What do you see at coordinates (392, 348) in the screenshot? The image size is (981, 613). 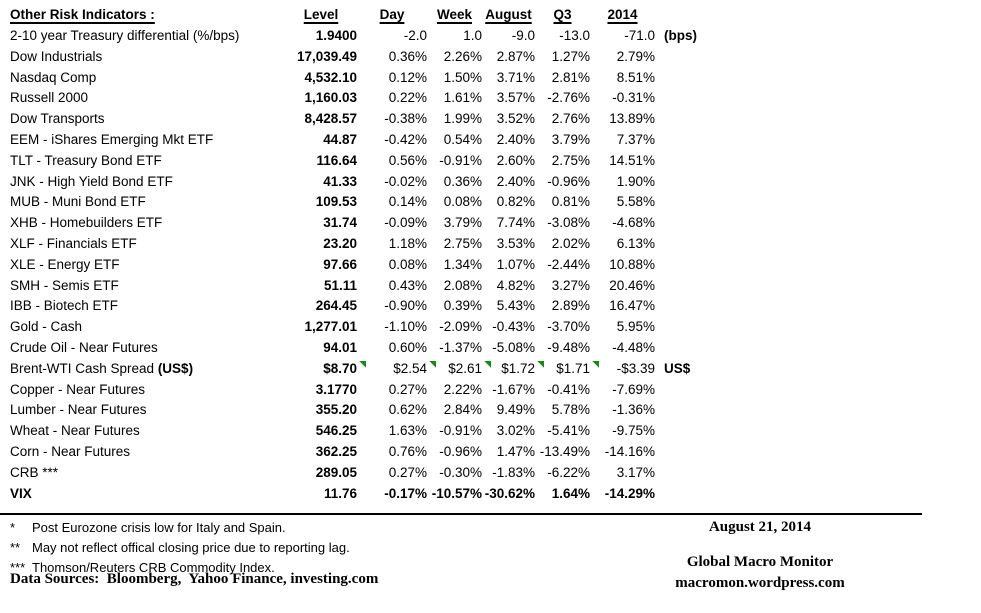 I see `day-cell: 0.60%` at bounding box center [392, 348].